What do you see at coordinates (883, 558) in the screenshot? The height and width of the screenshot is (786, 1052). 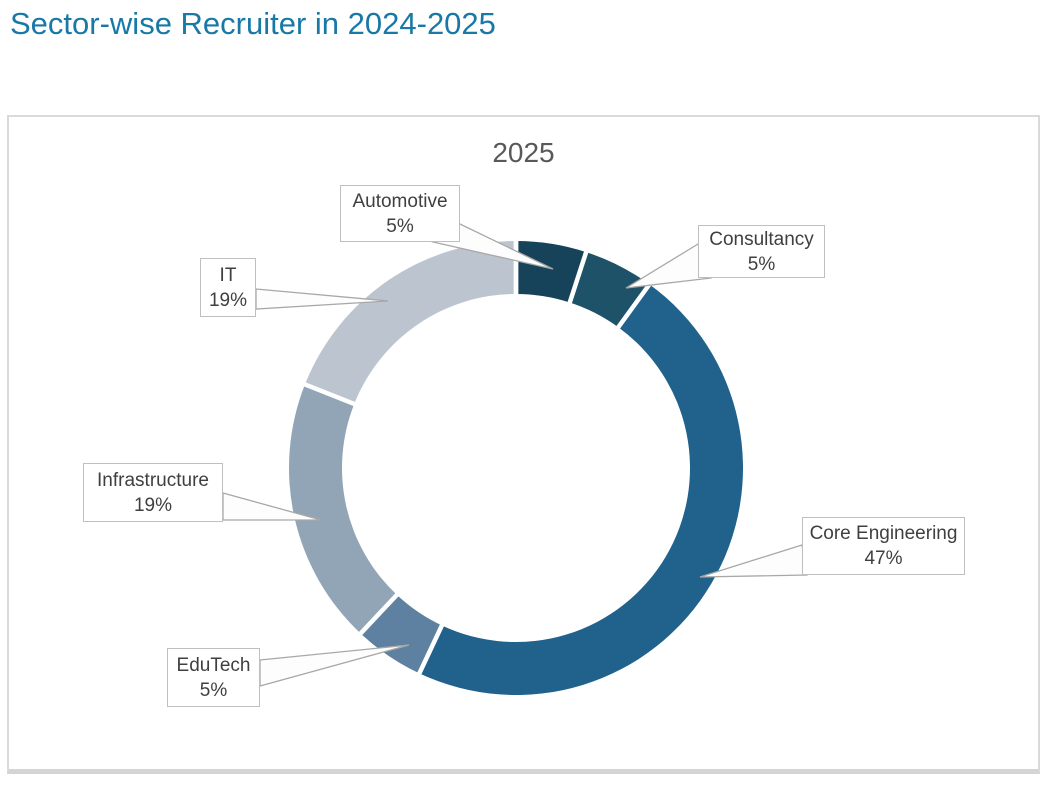 I see `callout-core-engineering-value: 47%` at bounding box center [883, 558].